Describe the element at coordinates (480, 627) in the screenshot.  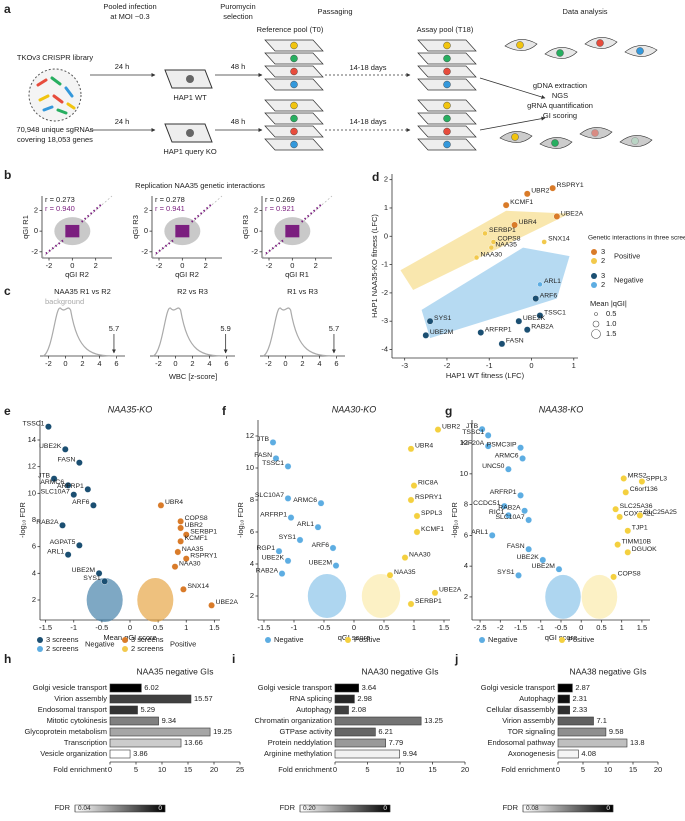
I see `x-tick-label: -2.5` at that location.